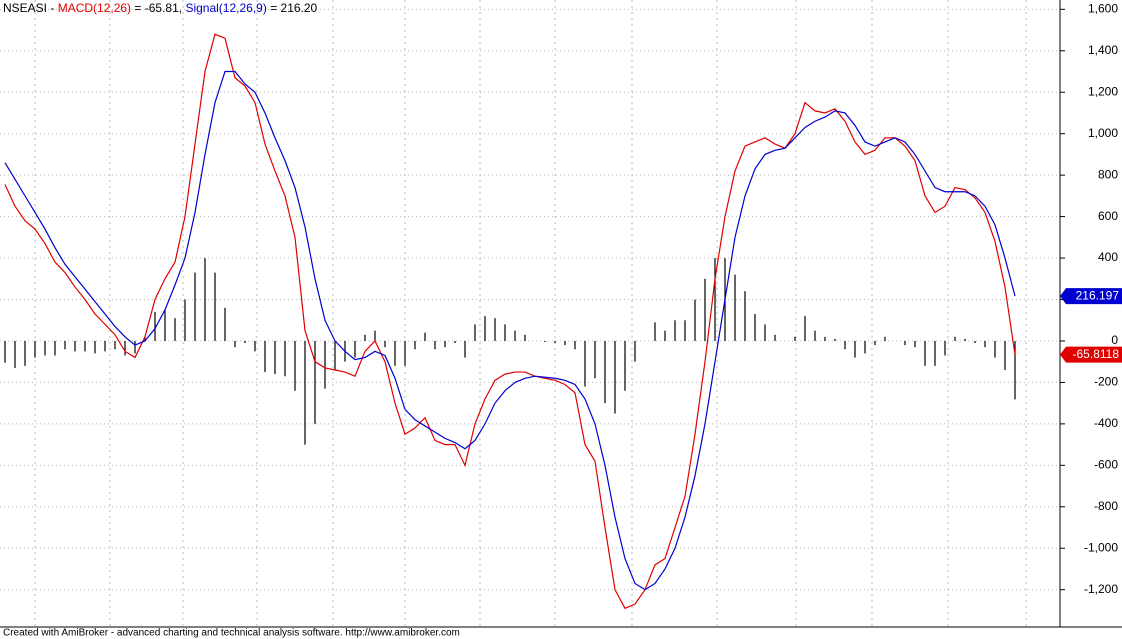 This screenshot has height=639, width=1122. I want to click on y-tick-label: -200, so click(1106, 382).